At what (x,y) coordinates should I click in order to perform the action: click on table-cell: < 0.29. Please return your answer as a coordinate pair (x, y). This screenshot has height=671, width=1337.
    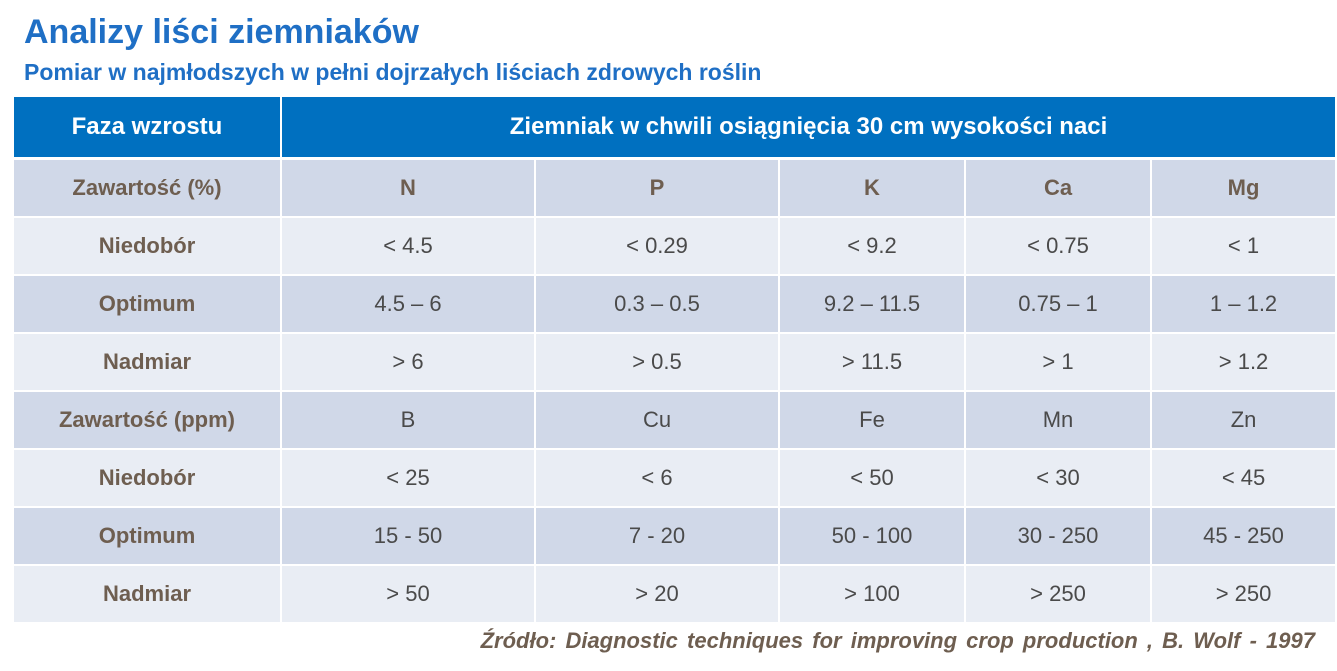
    Looking at the image, I should click on (657, 246).